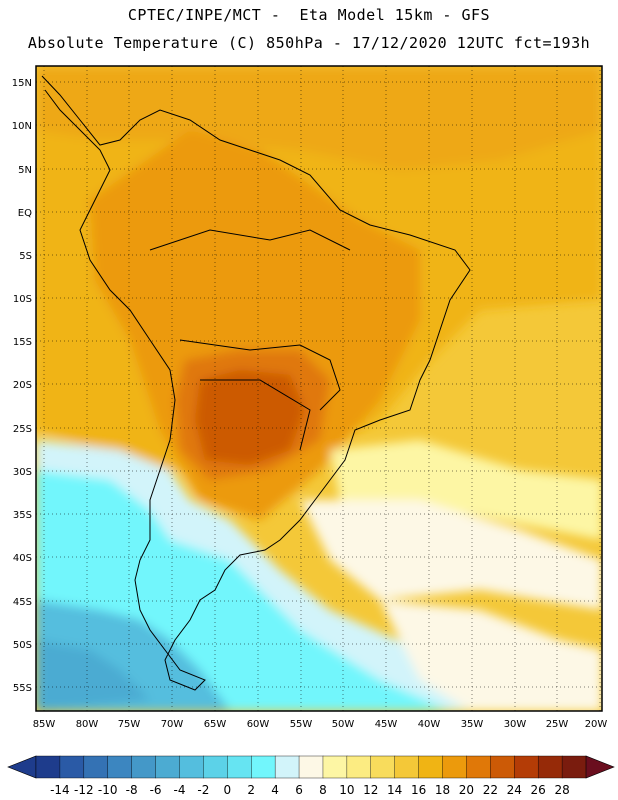 This screenshot has height=800, width=618. Describe the element at coordinates (370, 790) in the screenshot. I see `colorbar-label: 12` at that location.